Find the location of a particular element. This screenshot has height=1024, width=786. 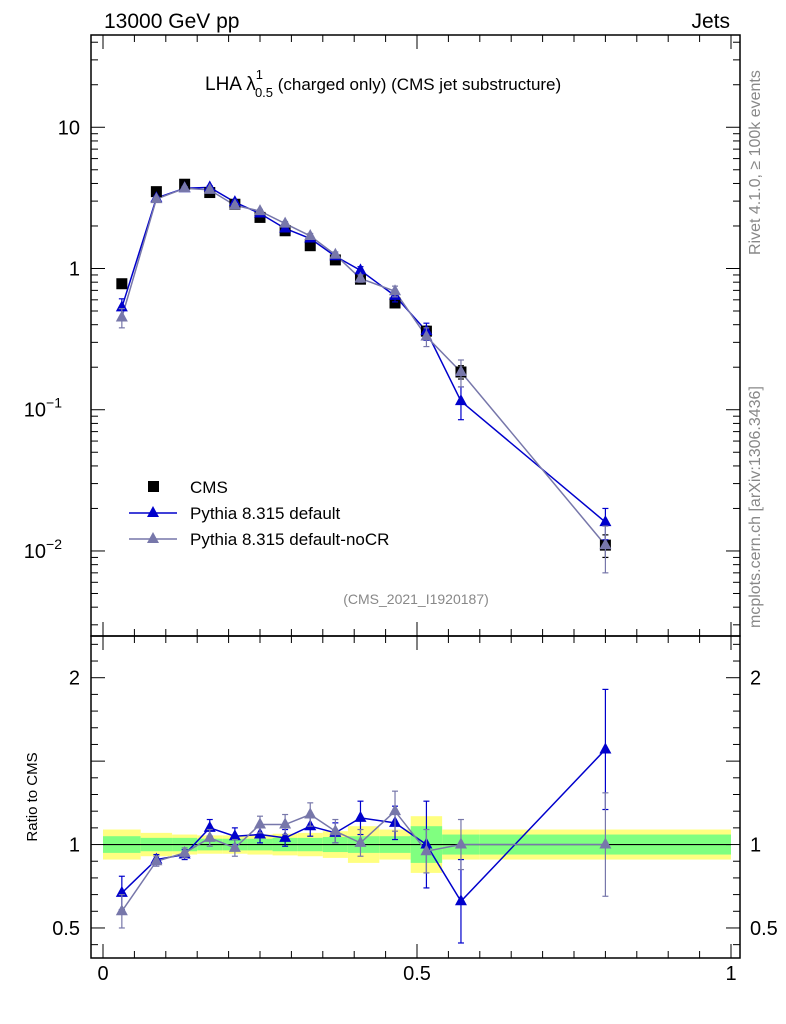

legend-nocr-marker is located at coordinates (153, 537).